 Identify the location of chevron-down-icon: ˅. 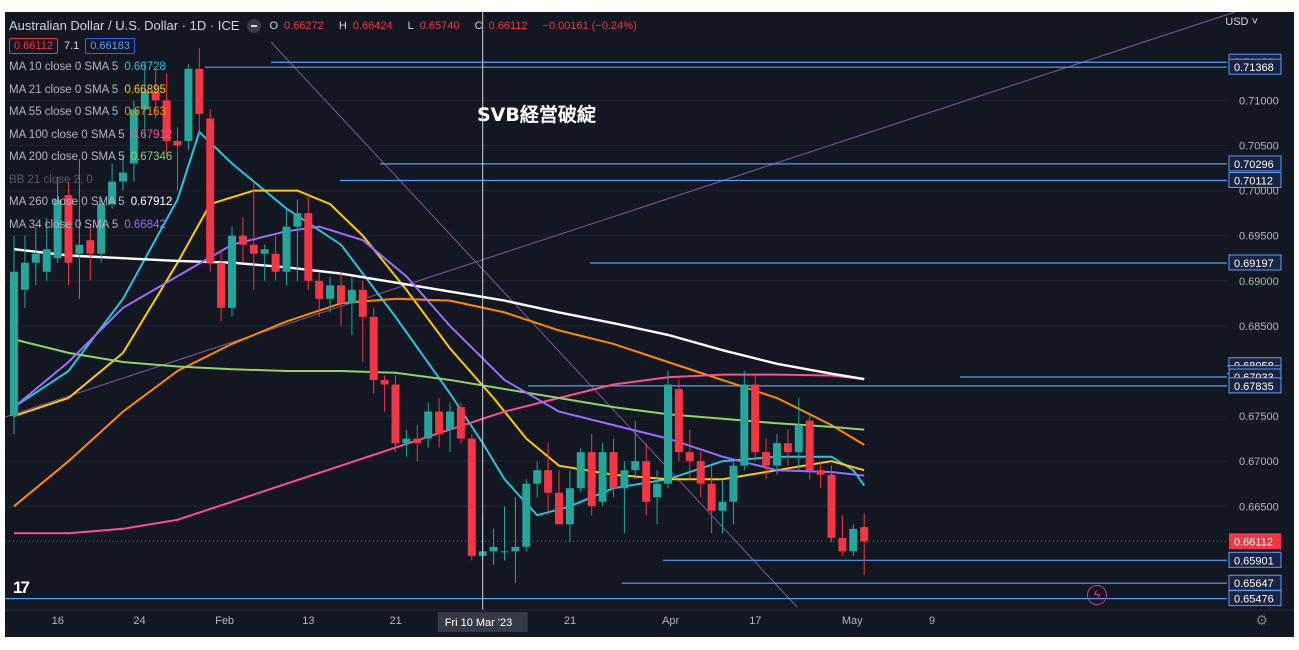
(1254, 22).